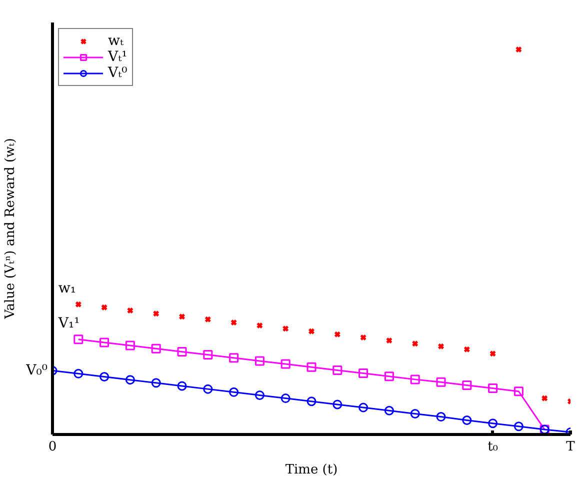  What do you see at coordinates (52, 447) in the screenshot?
I see `x-tick-label: 0` at bounding box center [52, 447].